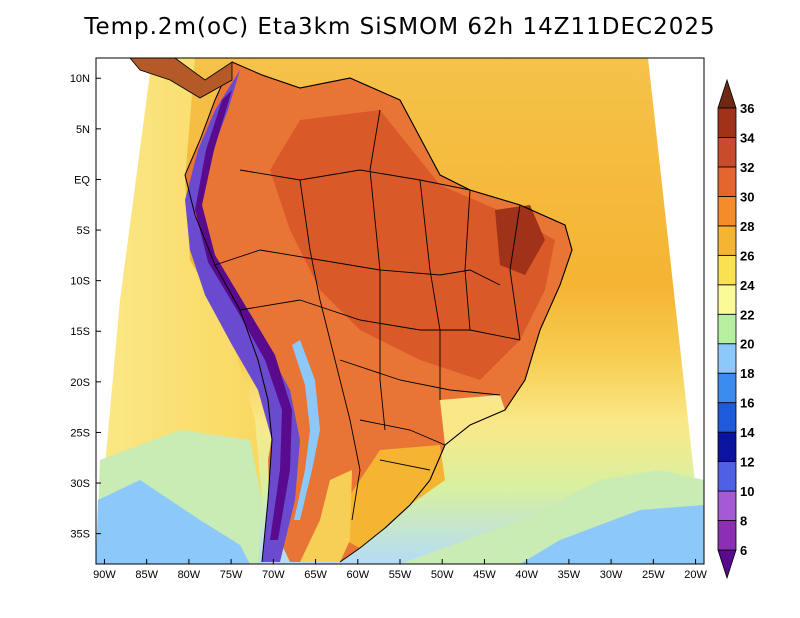 The height and width of the screenshot is (618, 800). What do you see at coordinates (82, 180) in the screenshot?
I see `lat-tick-label: EQ` at bounding box center [82, 180].